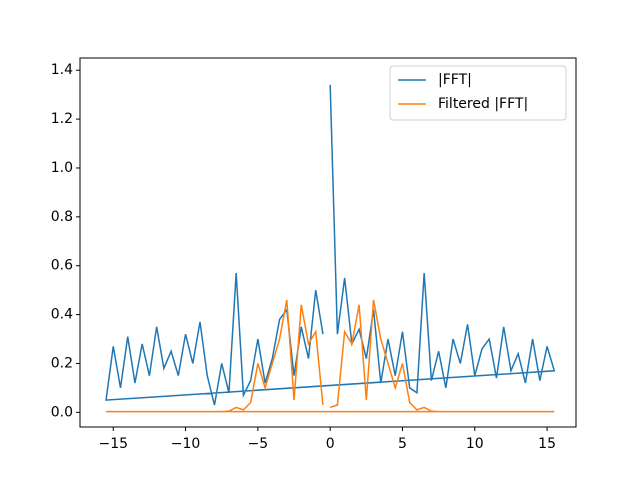 The width and height of the screenshot is (640, 484). I want to click on y-tick-label: 0.0, so click(62, 412).